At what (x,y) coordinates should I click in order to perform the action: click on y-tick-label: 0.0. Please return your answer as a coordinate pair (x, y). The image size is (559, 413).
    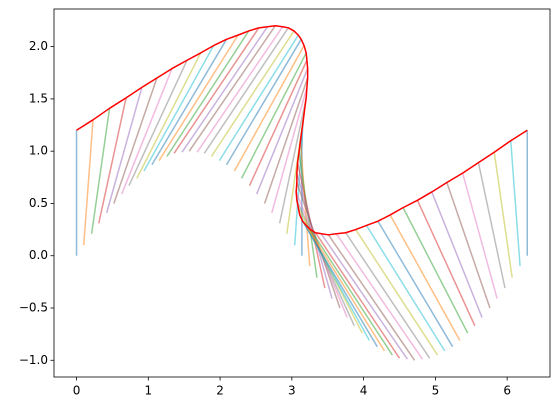
    Looking at the image, I should click on (38, 255).